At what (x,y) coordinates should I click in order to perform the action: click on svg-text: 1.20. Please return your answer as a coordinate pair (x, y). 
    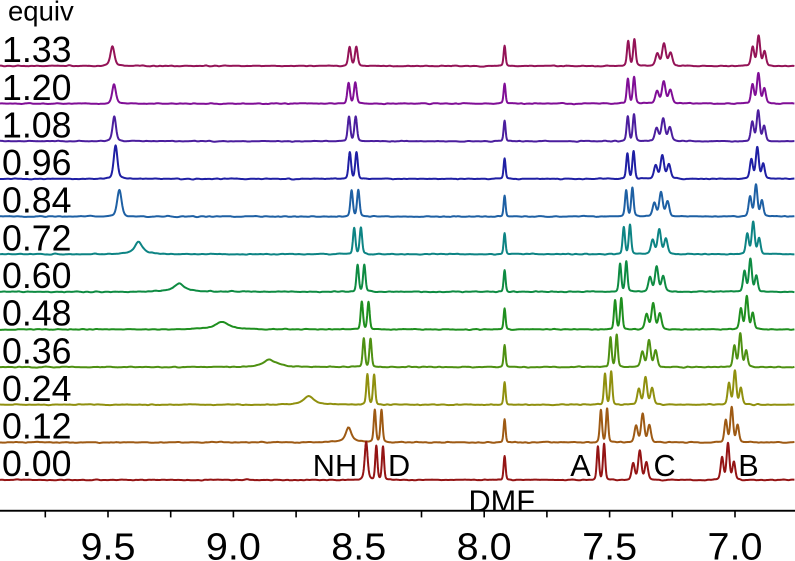
    Looking at the image, I should click on (37, 87).